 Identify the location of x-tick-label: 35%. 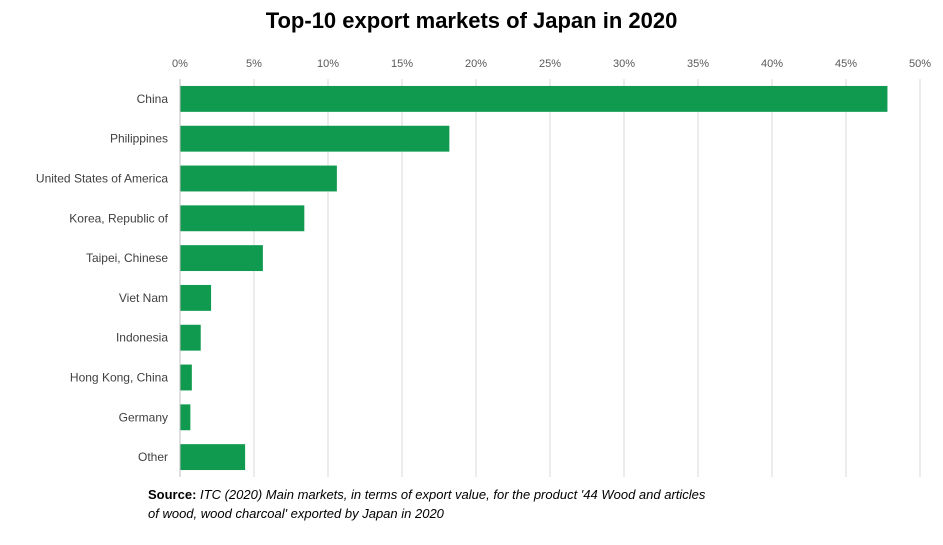
(698, 64).